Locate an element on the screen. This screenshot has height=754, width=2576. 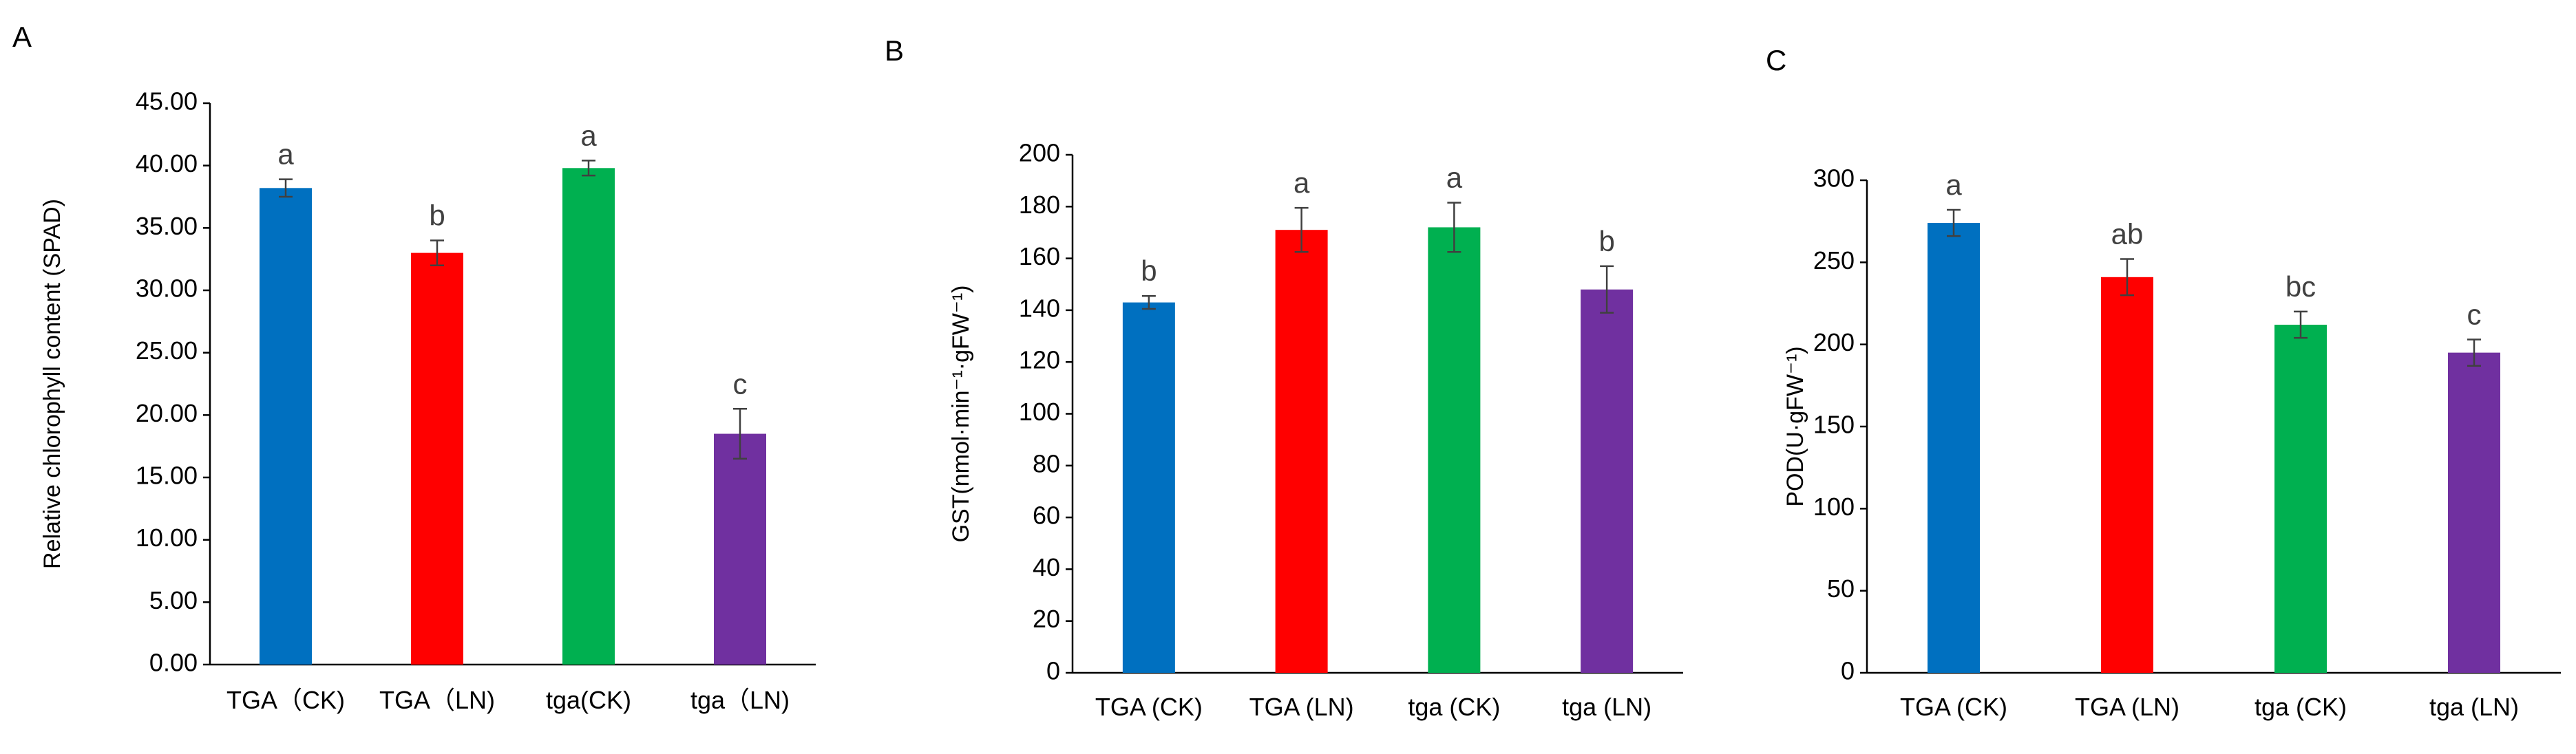
y-tick-label: 10.00 is located at coordinates (167, 538).